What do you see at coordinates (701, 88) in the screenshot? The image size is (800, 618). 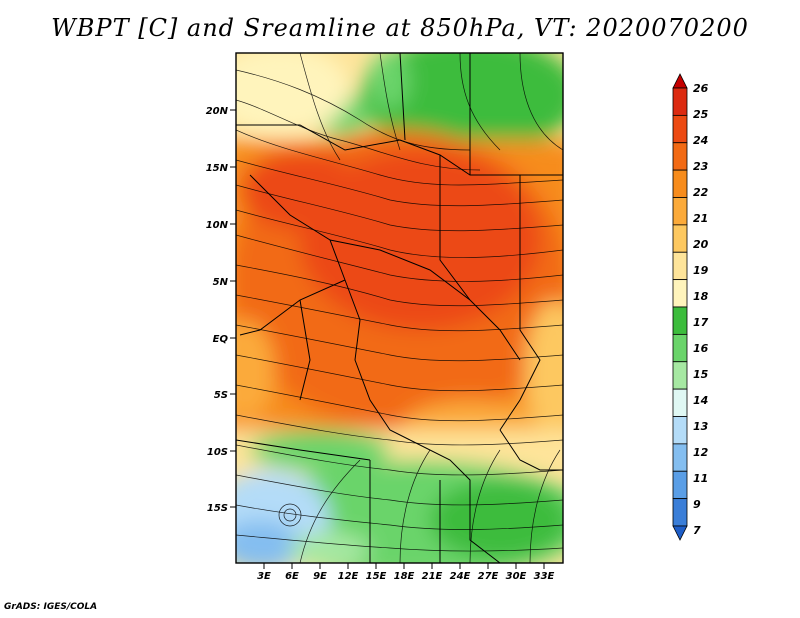 I see `colorbar-label: 26` at bounding box center [701, 88].